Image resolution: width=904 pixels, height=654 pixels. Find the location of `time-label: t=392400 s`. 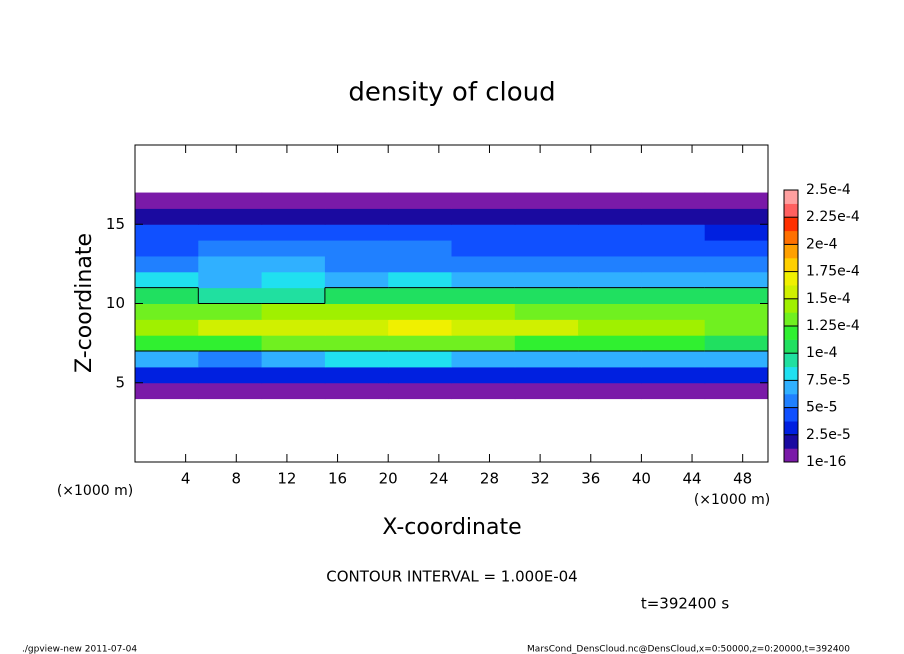

time-label: t=392400 s is located at coordinates (685, 604).